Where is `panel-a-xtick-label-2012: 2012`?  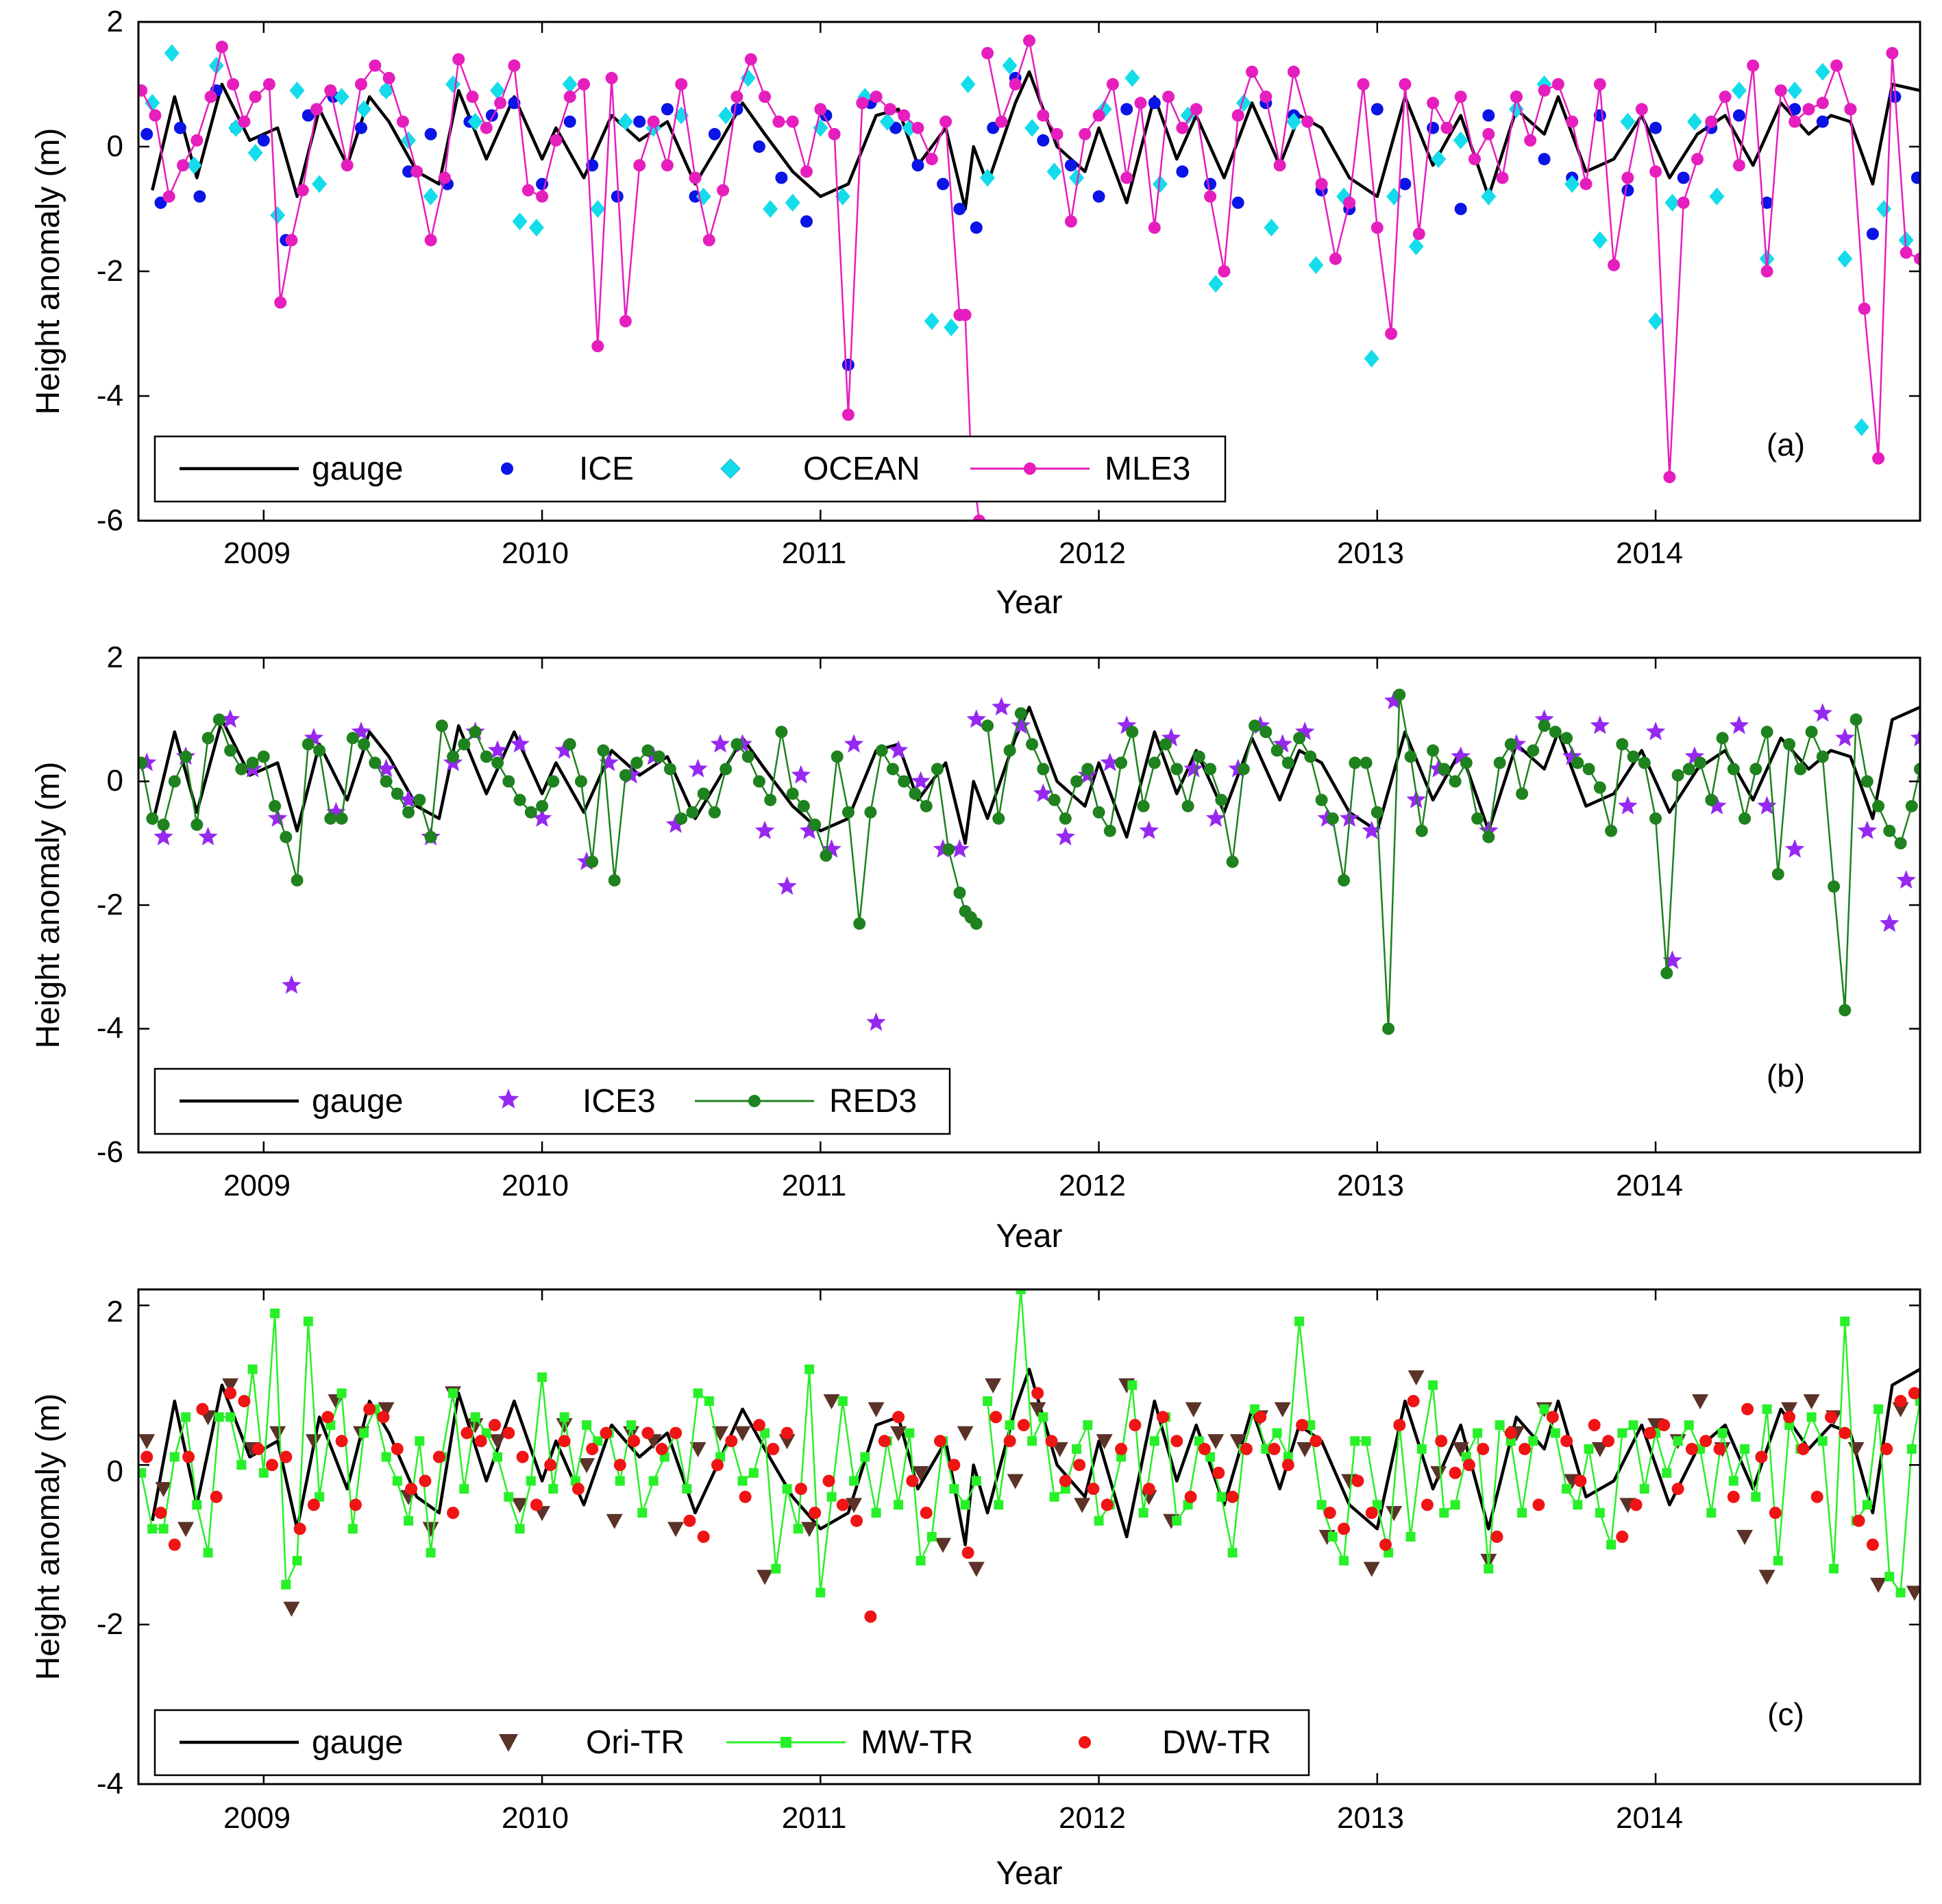
panel-a-xtick-label-2012: 2012 is located at coordinates (1092, 553).